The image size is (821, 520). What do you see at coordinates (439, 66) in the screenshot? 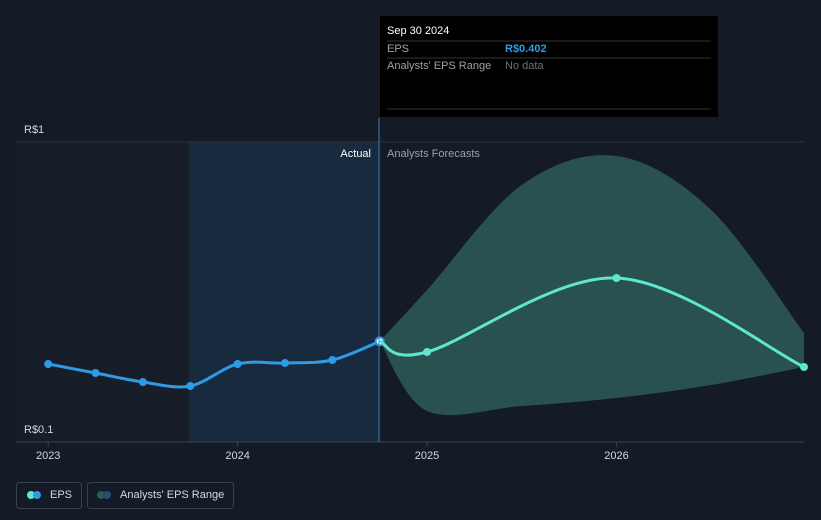
I see `tooltip-label: Analysts' EPS Range` at bounding box center [439, 66].